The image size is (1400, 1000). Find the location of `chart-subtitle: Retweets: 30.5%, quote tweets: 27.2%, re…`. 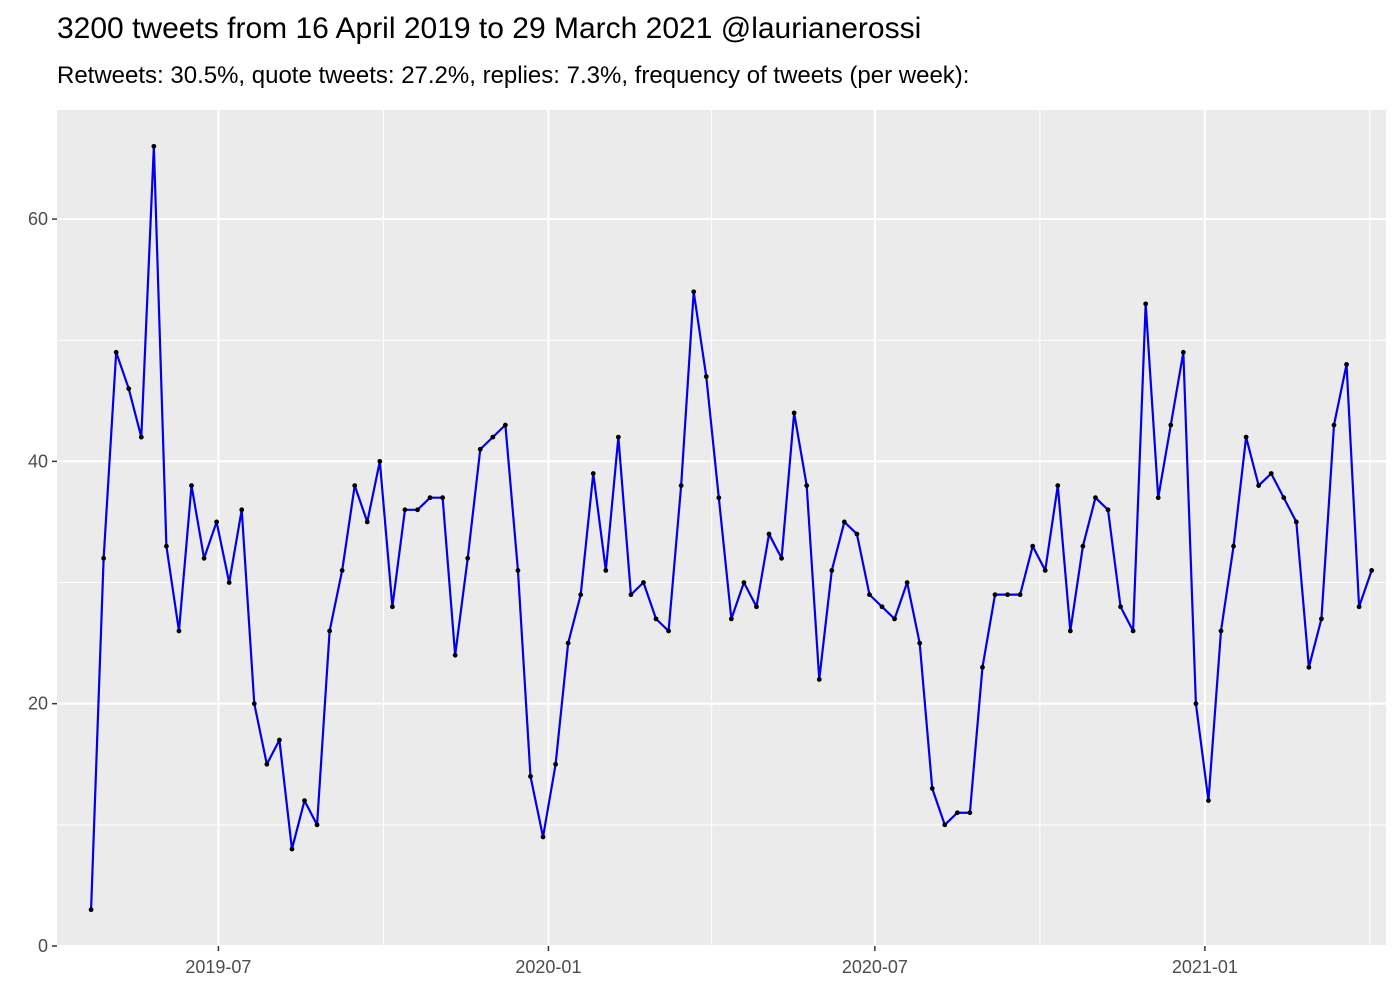

chart-subtitle: Retweets: 30.5%, quote tweets: 27.2%, re… is located at coordinates (513, 75).